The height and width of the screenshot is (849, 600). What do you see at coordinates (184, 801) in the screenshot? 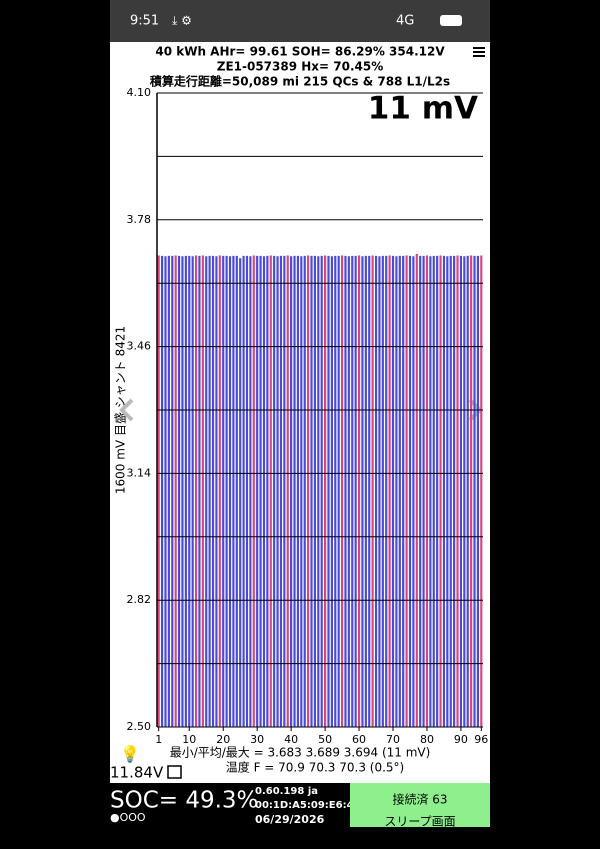
I see `soc: SOC= 49.3%` at bounding box center [184, 801].